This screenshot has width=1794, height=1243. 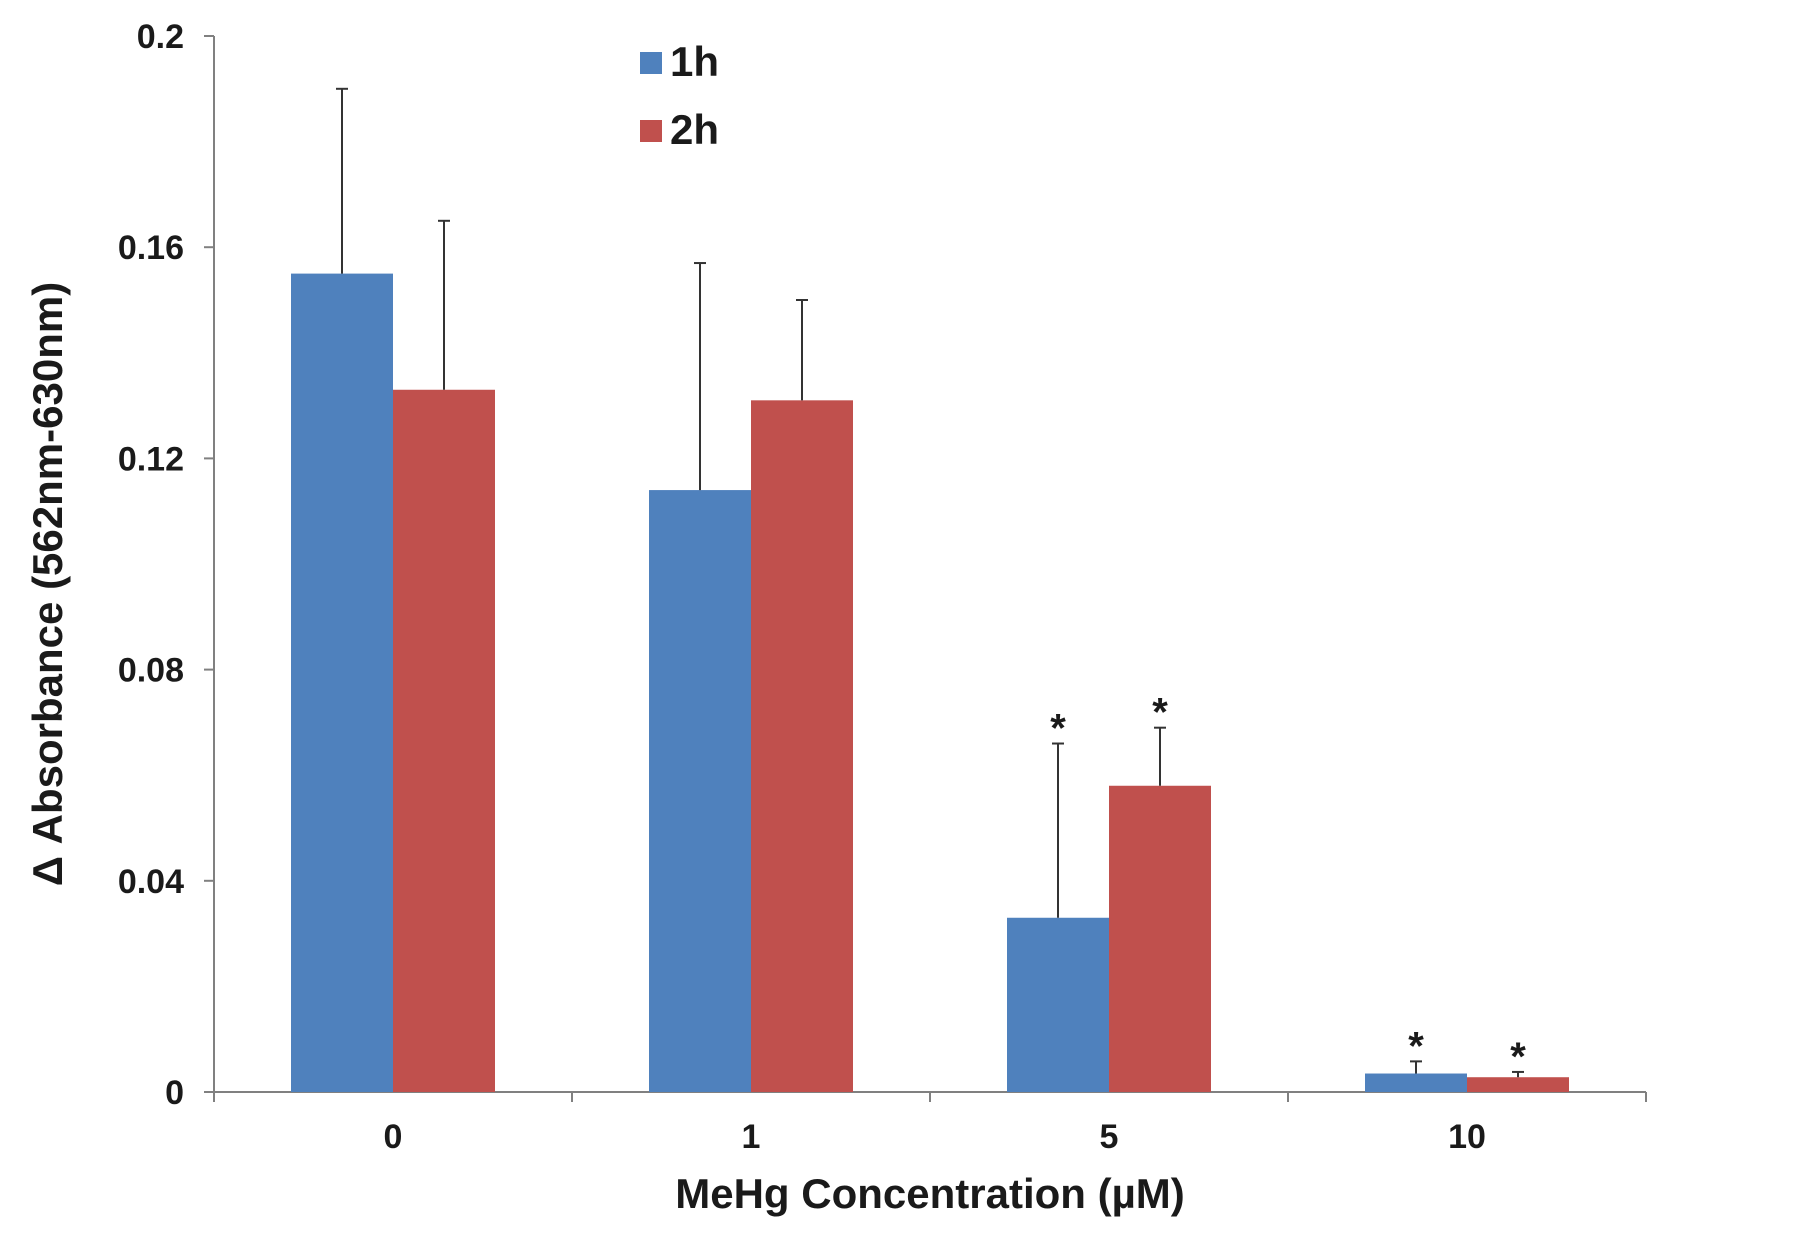 I want to click on y-tick-label: 0.04, so click(x=151, y=882).